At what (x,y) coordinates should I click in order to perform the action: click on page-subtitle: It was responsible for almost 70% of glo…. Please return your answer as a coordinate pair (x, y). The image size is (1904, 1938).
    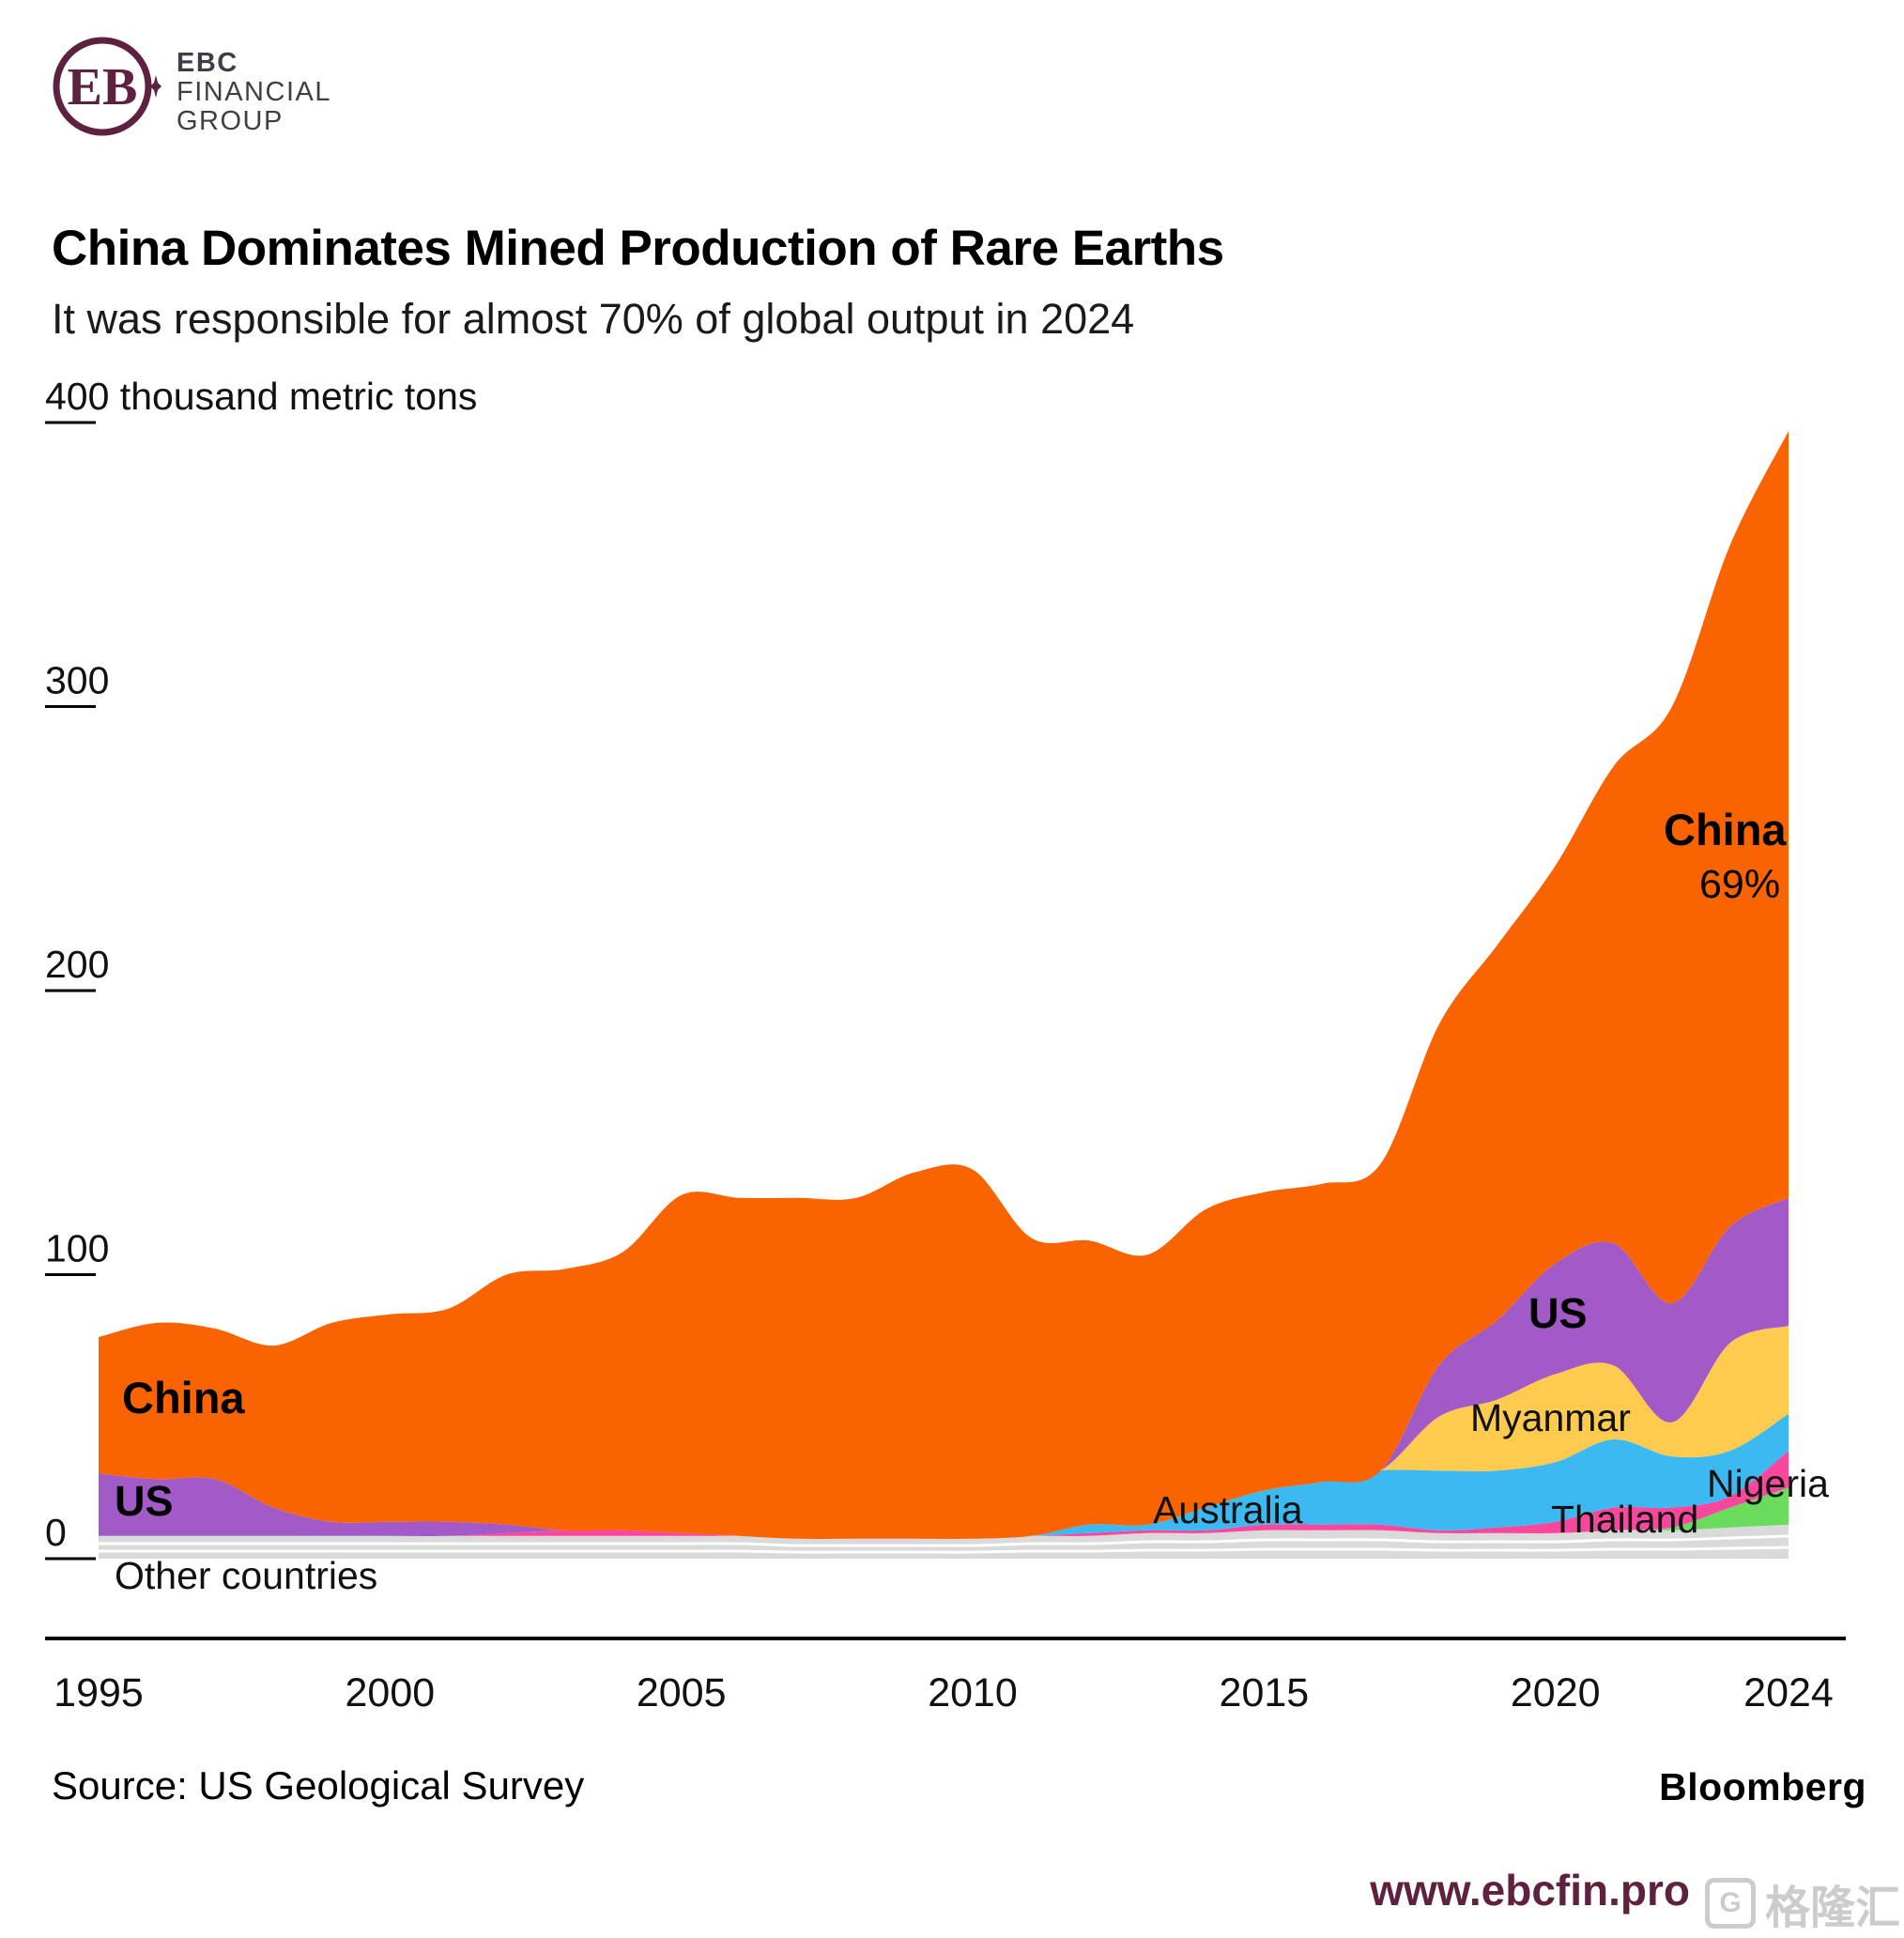
    Looking at the image, I should click on (593, 319).